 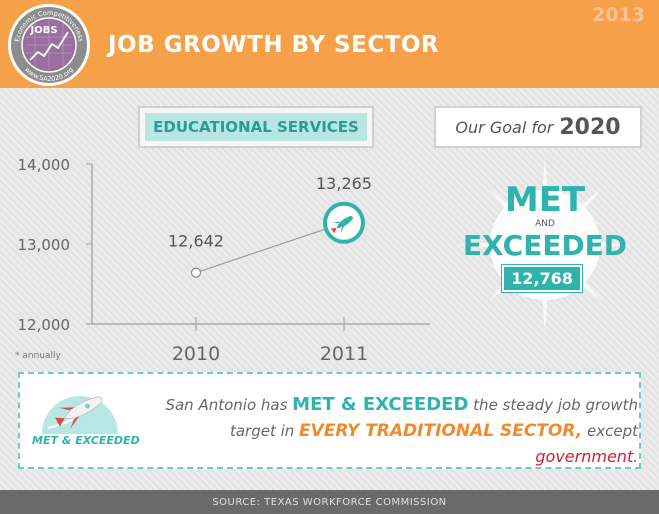 I want to click on goal-header-box: Our Goal for 2020, so click(x=538, y=127).